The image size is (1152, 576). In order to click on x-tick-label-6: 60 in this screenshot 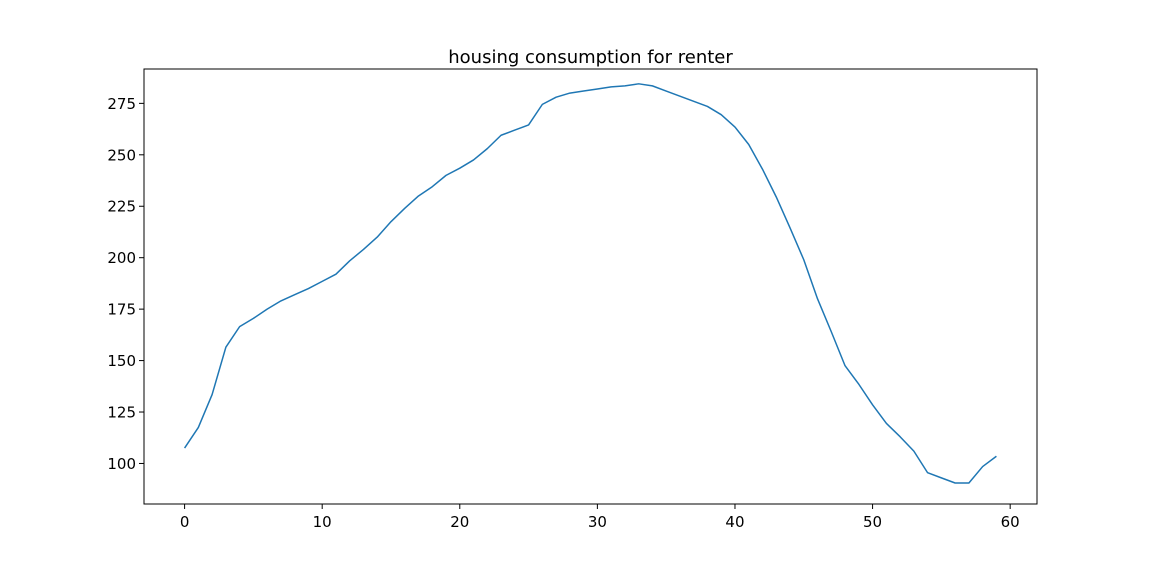, I will do `click(1010, 522)`.